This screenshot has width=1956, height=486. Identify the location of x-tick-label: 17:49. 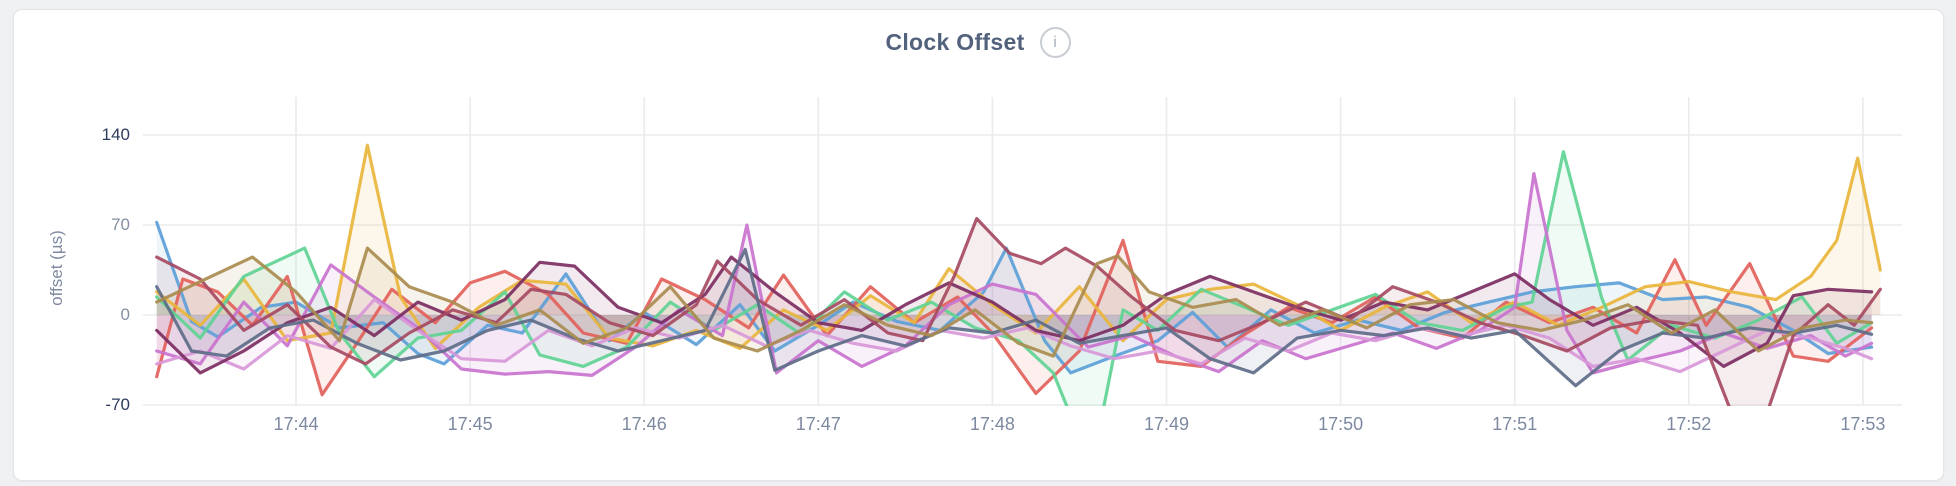
(1166, 424).